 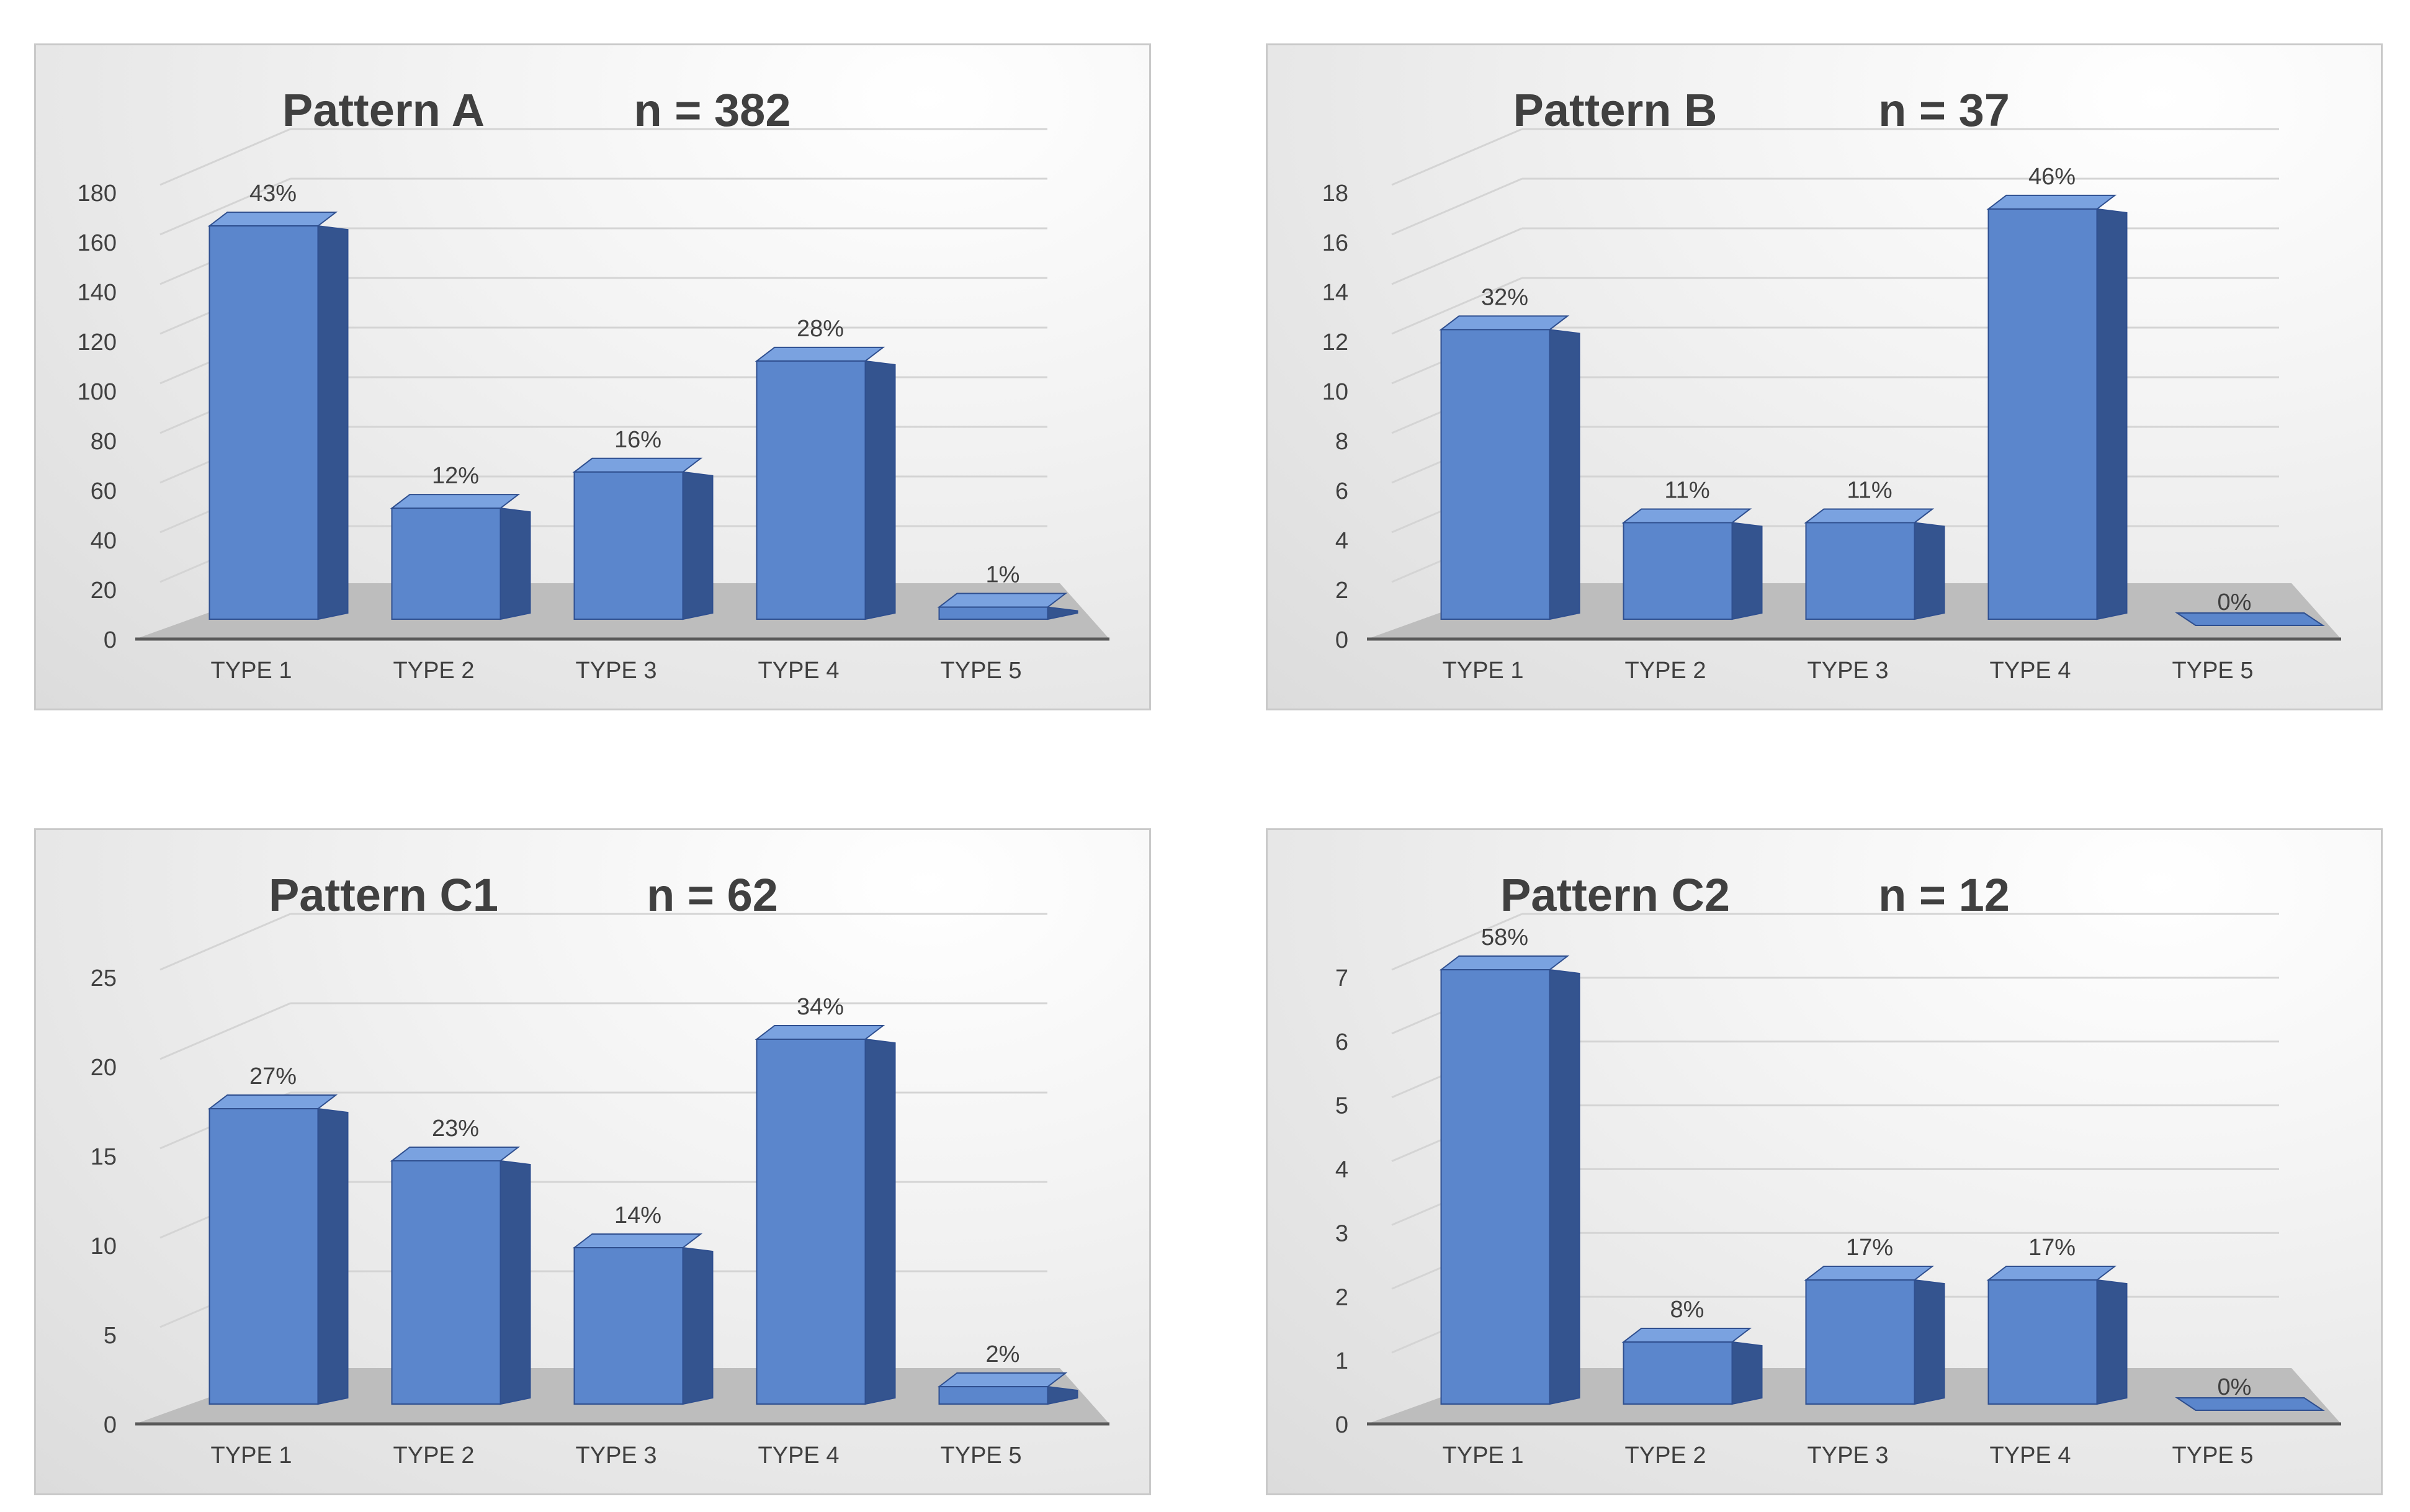 What do you see at coordinates (104, 541) in the screenshot?
I see `y-tick-label: 40` at bounding box center [104, 541].